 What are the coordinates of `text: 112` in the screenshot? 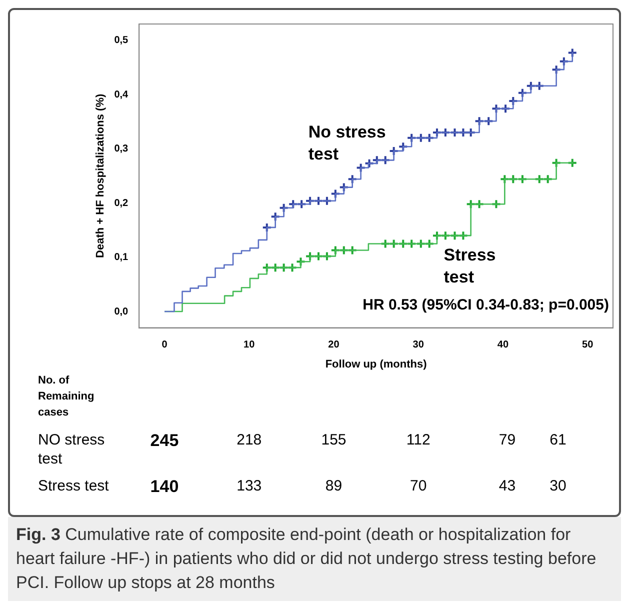 It's located at (418, 440).